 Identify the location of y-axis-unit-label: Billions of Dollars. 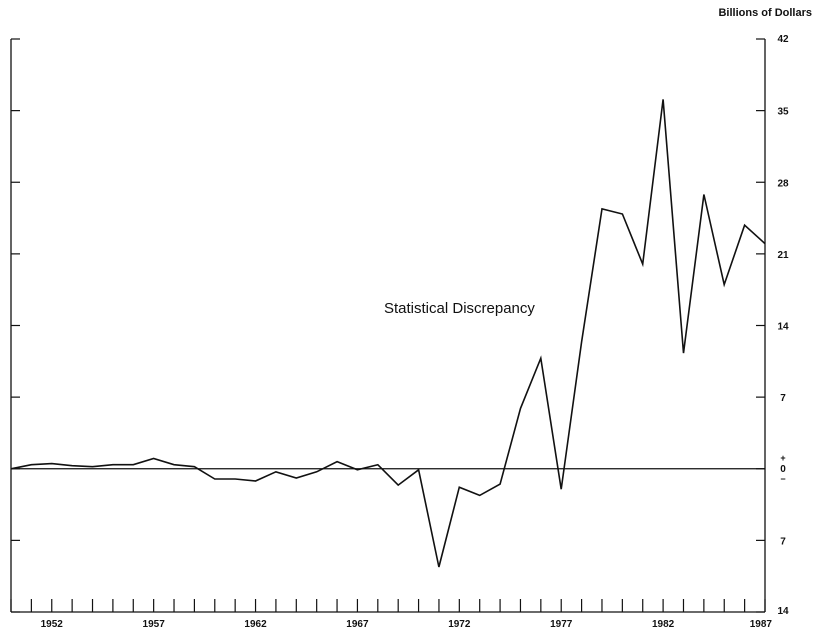
(765, 13).